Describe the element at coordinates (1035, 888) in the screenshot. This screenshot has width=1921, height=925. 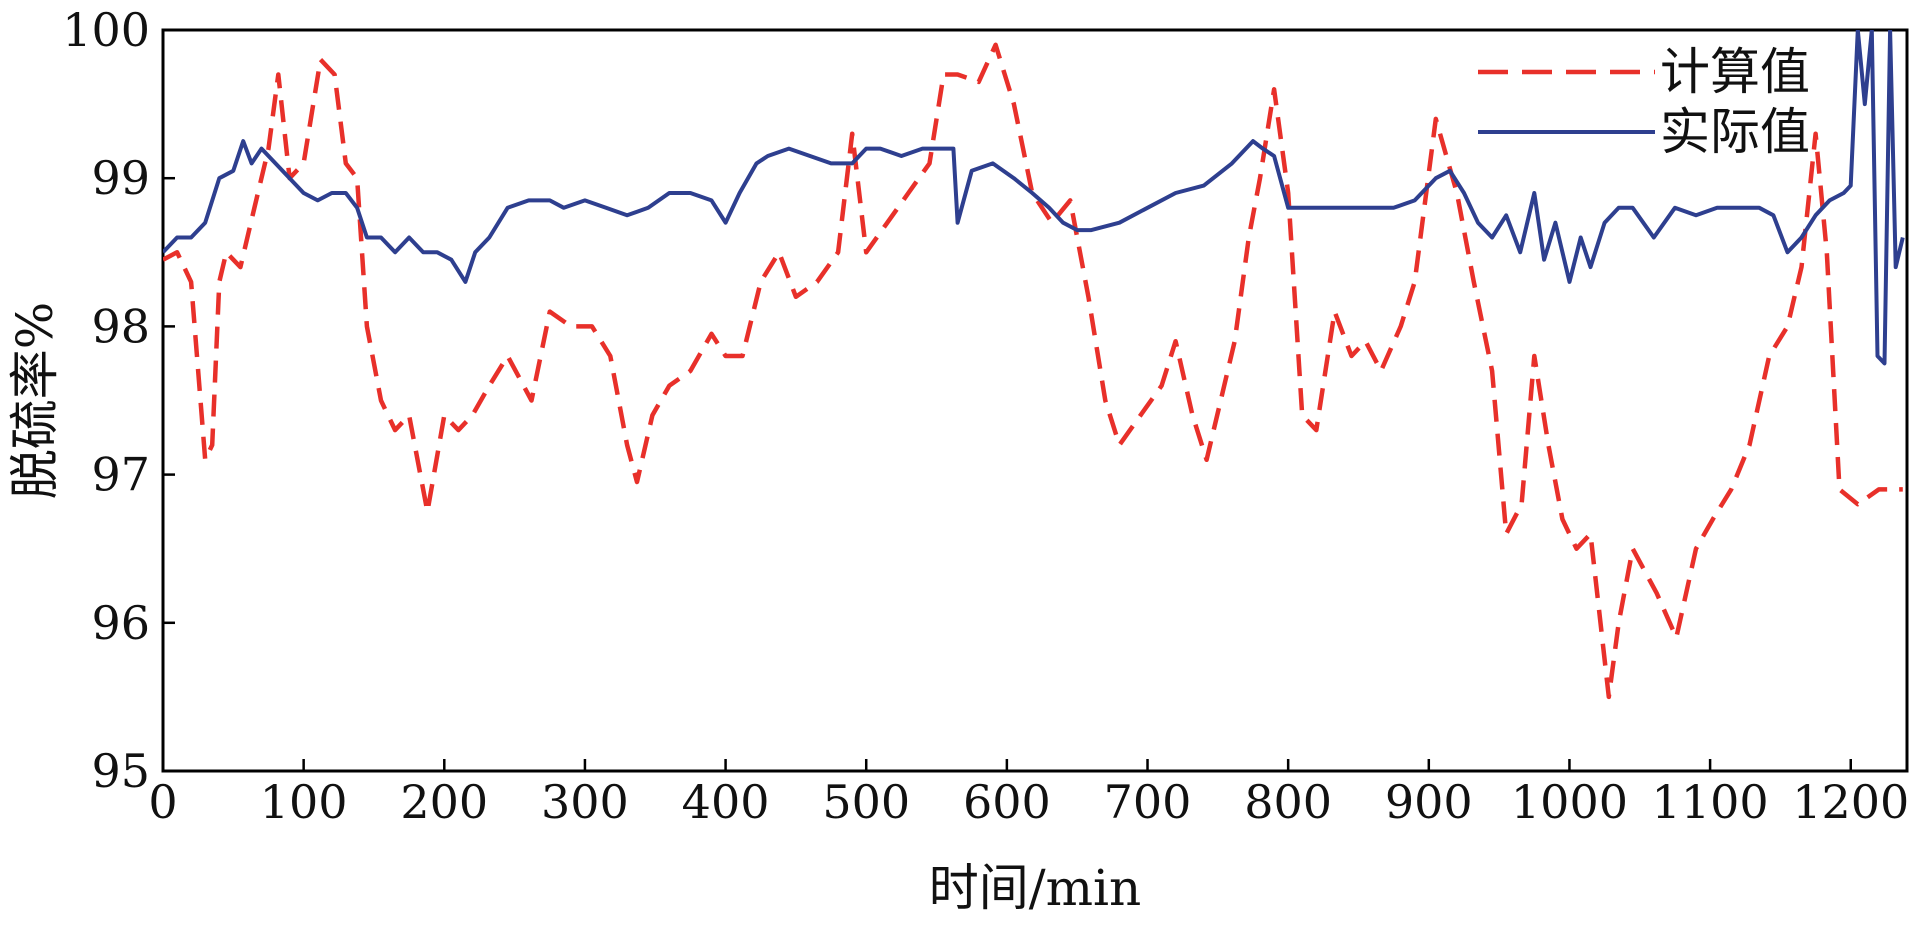
I see `x-axis-title: 时间/min` at that location.